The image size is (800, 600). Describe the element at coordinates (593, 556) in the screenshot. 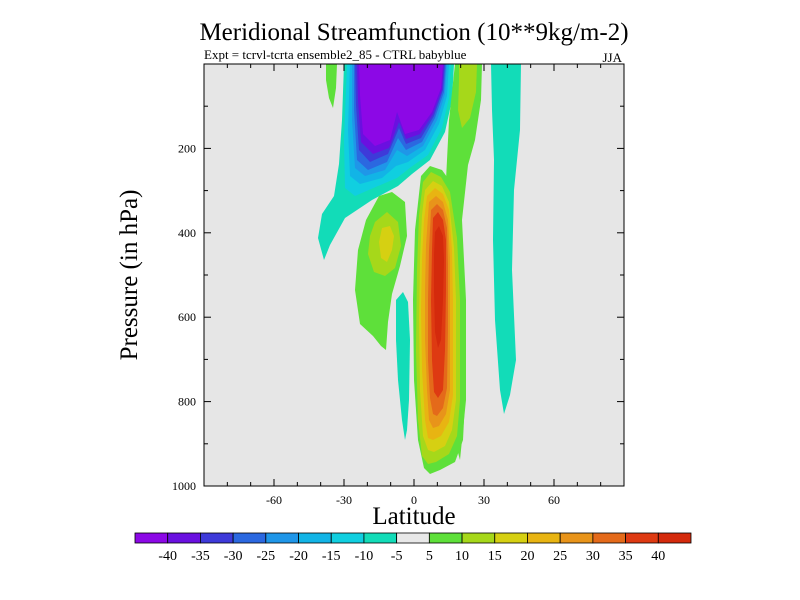

I see `colorbar-label: 30` at that location.